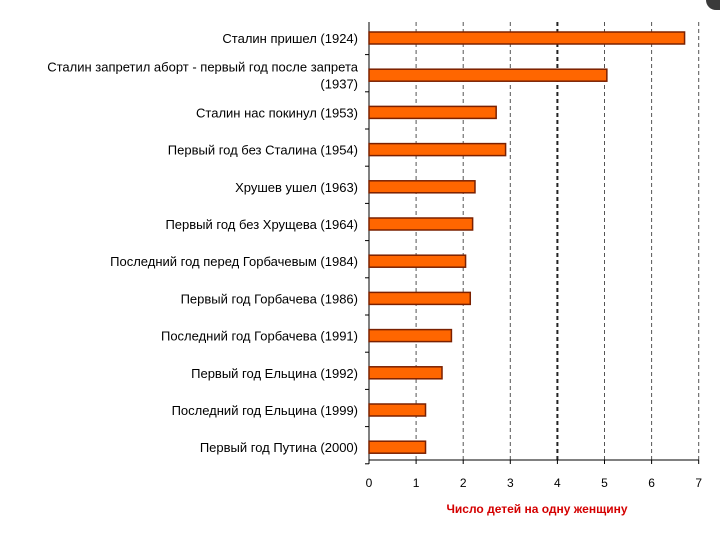  I want to click on category-label: Первый год Горбачева (1986), so click(269, 298).